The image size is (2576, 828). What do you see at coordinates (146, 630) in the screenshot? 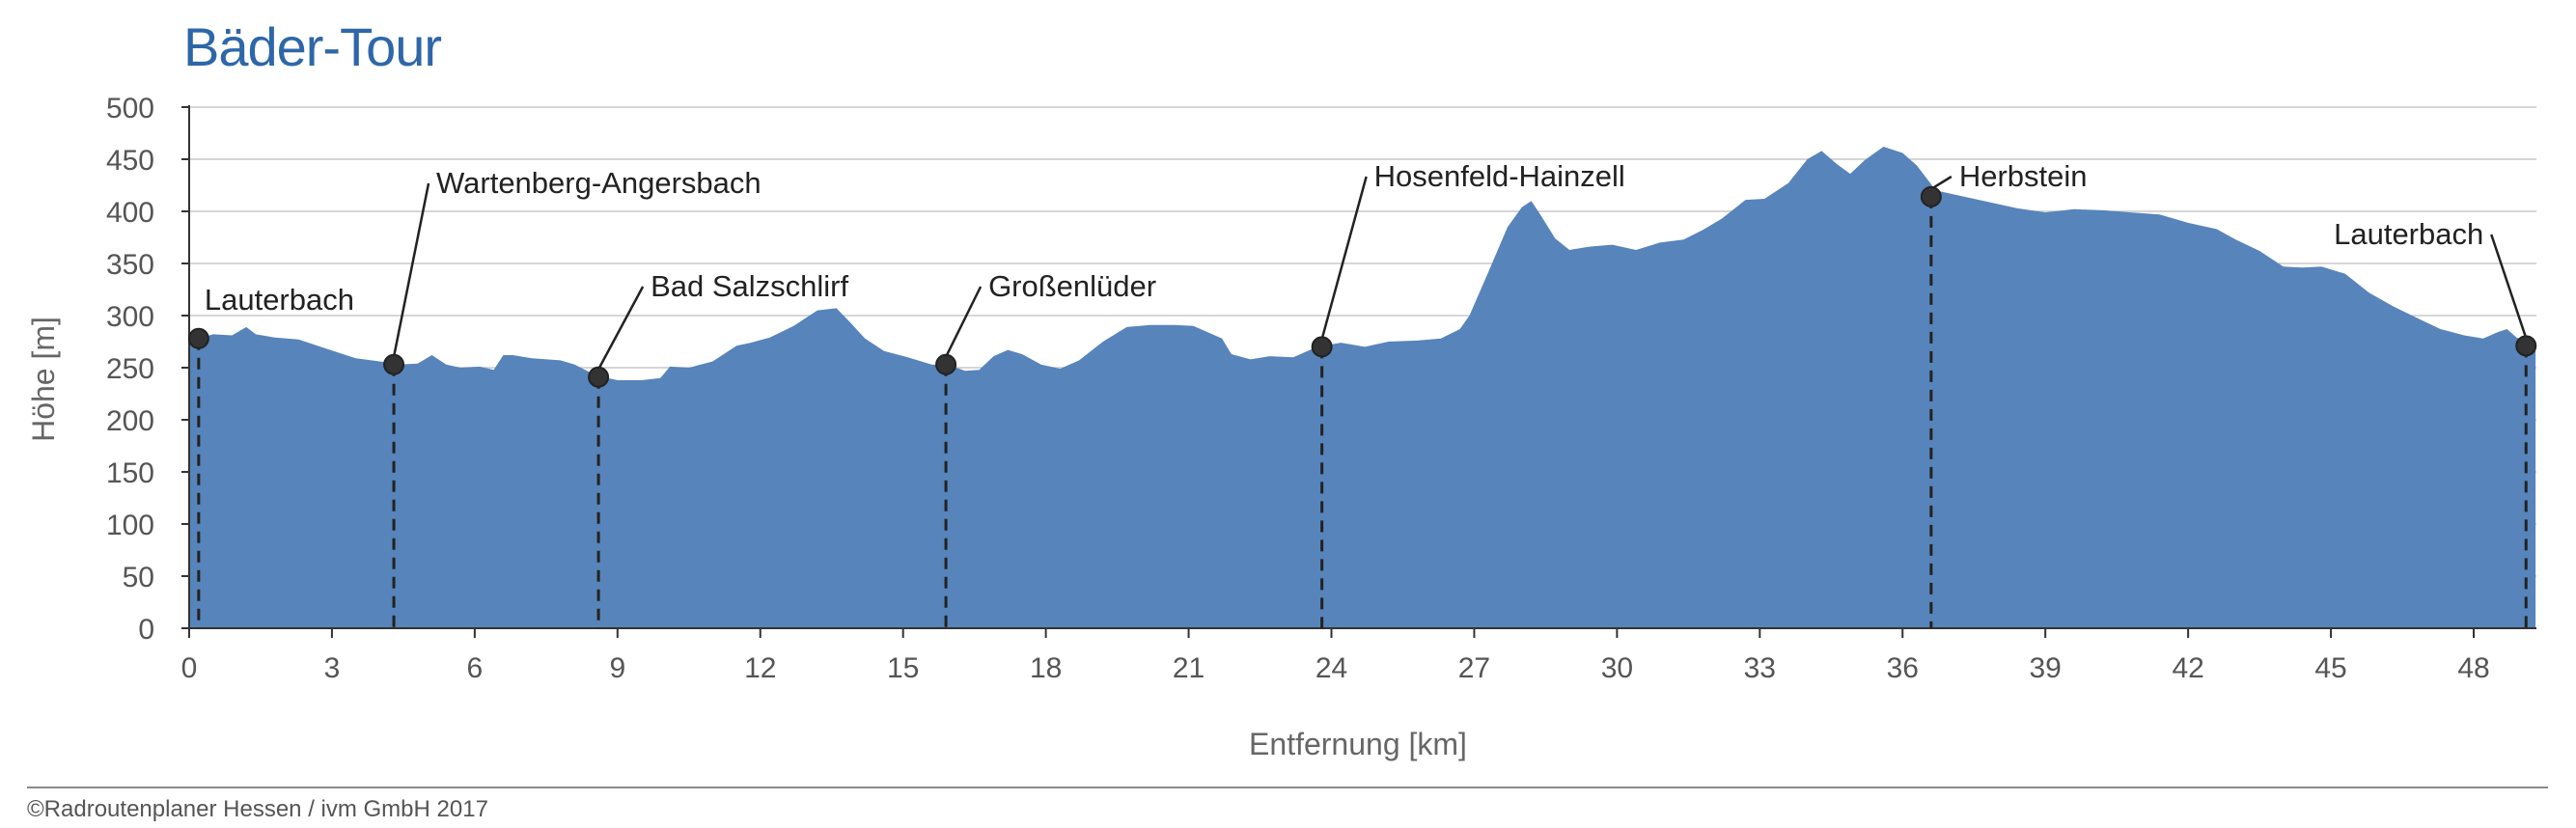
I see `y-tick-label: 0` at bounding box center [146, 630].